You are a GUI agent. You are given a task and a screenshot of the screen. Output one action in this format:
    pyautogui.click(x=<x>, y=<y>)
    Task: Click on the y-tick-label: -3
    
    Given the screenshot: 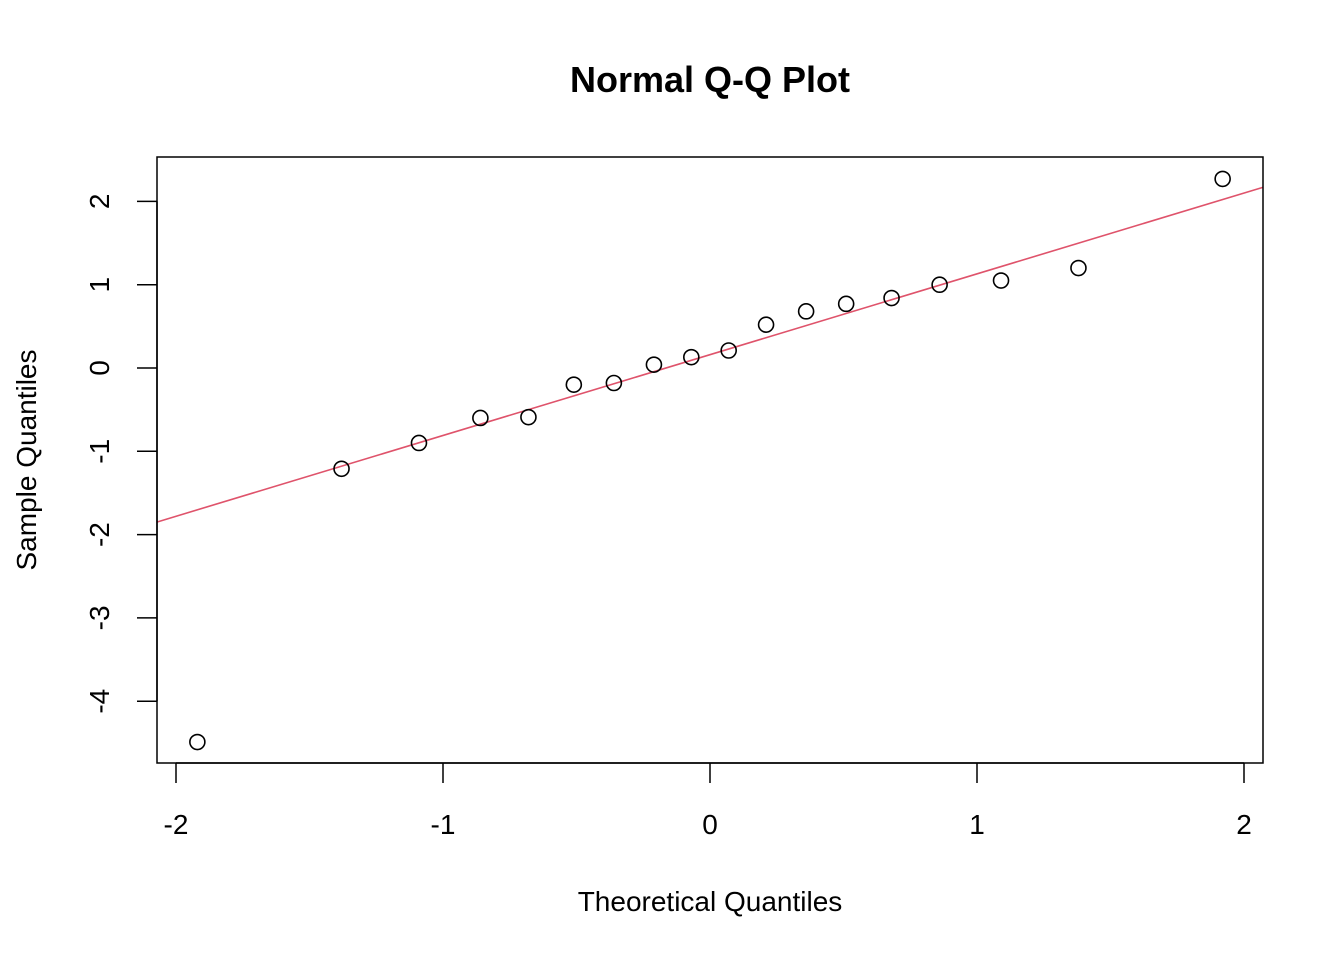 What is the action you would take?
    pyautogui.click(x=99, y=617)
    